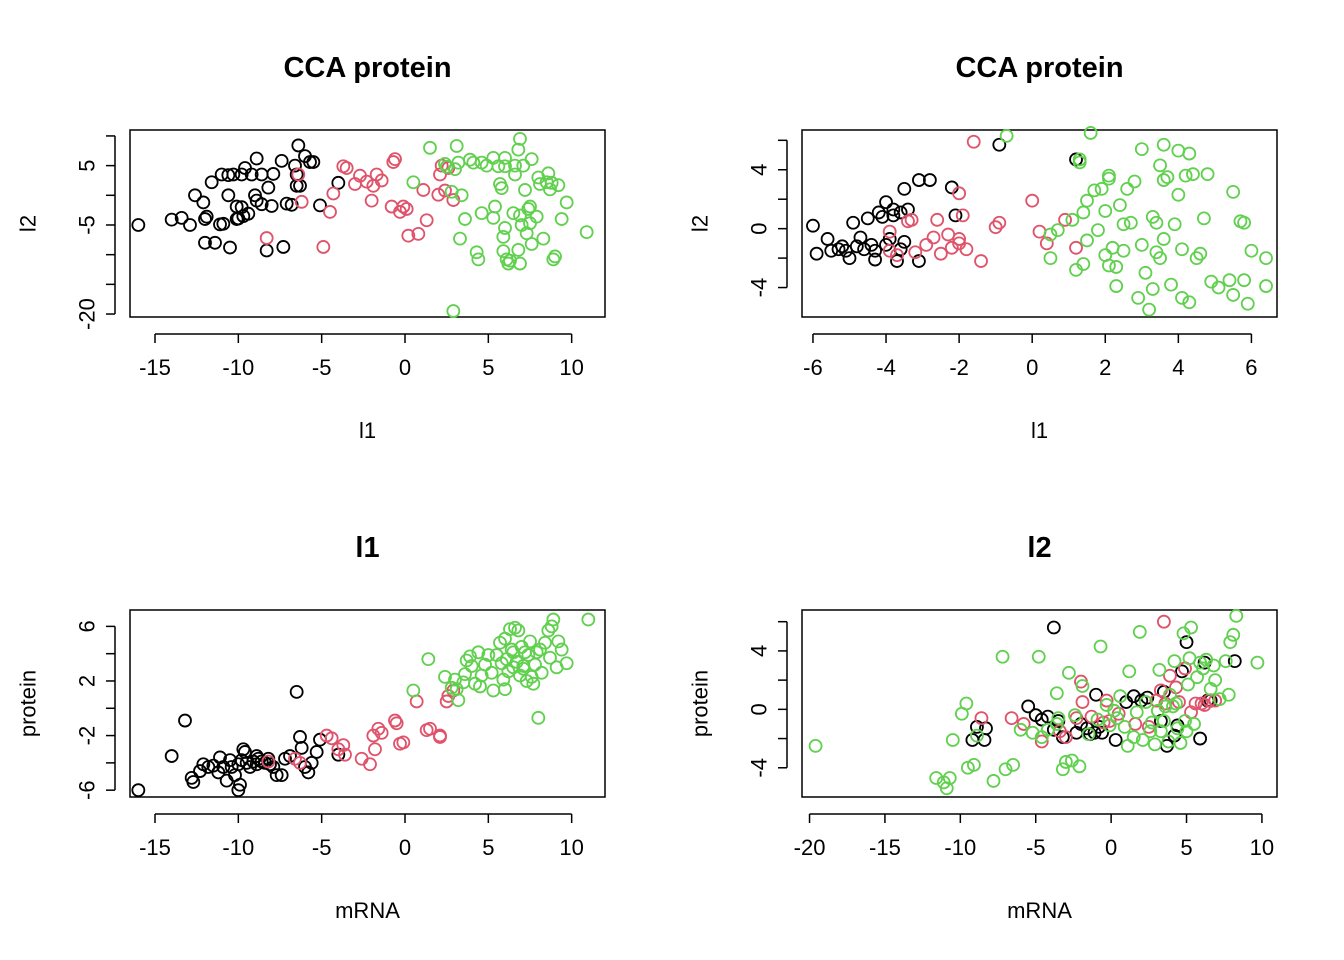  What do you see at coordinates (405, 847) in the screenshot?
I see `x-tick-label: 0` at bounding box center [405, 847].